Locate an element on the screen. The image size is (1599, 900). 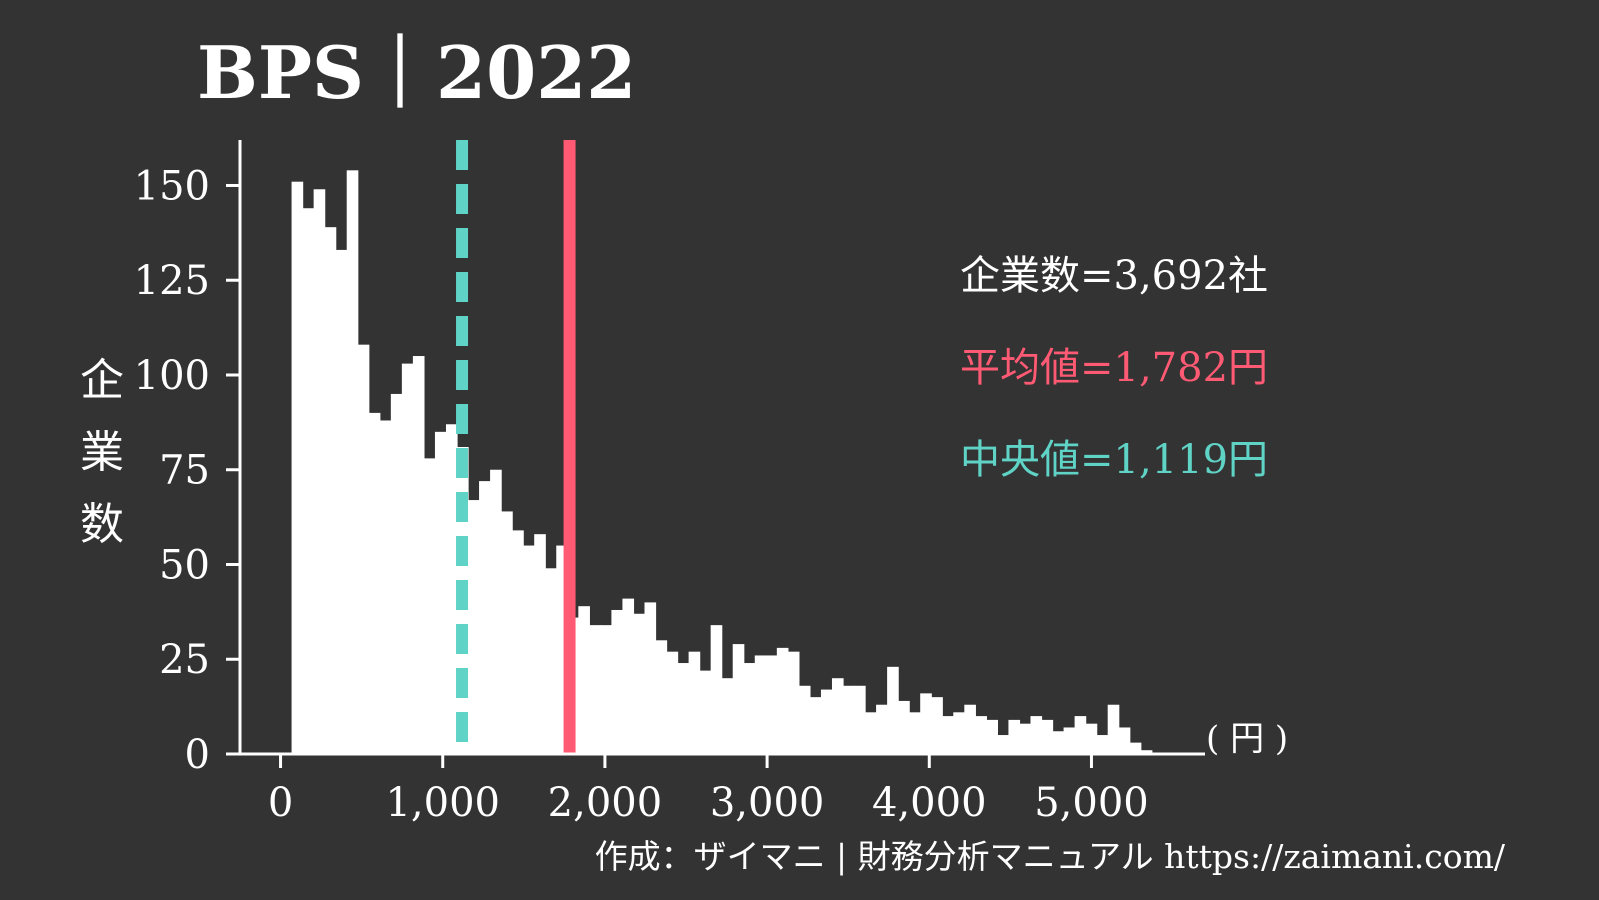
y-tick-label: 125 is located at coordinates (172, 281).